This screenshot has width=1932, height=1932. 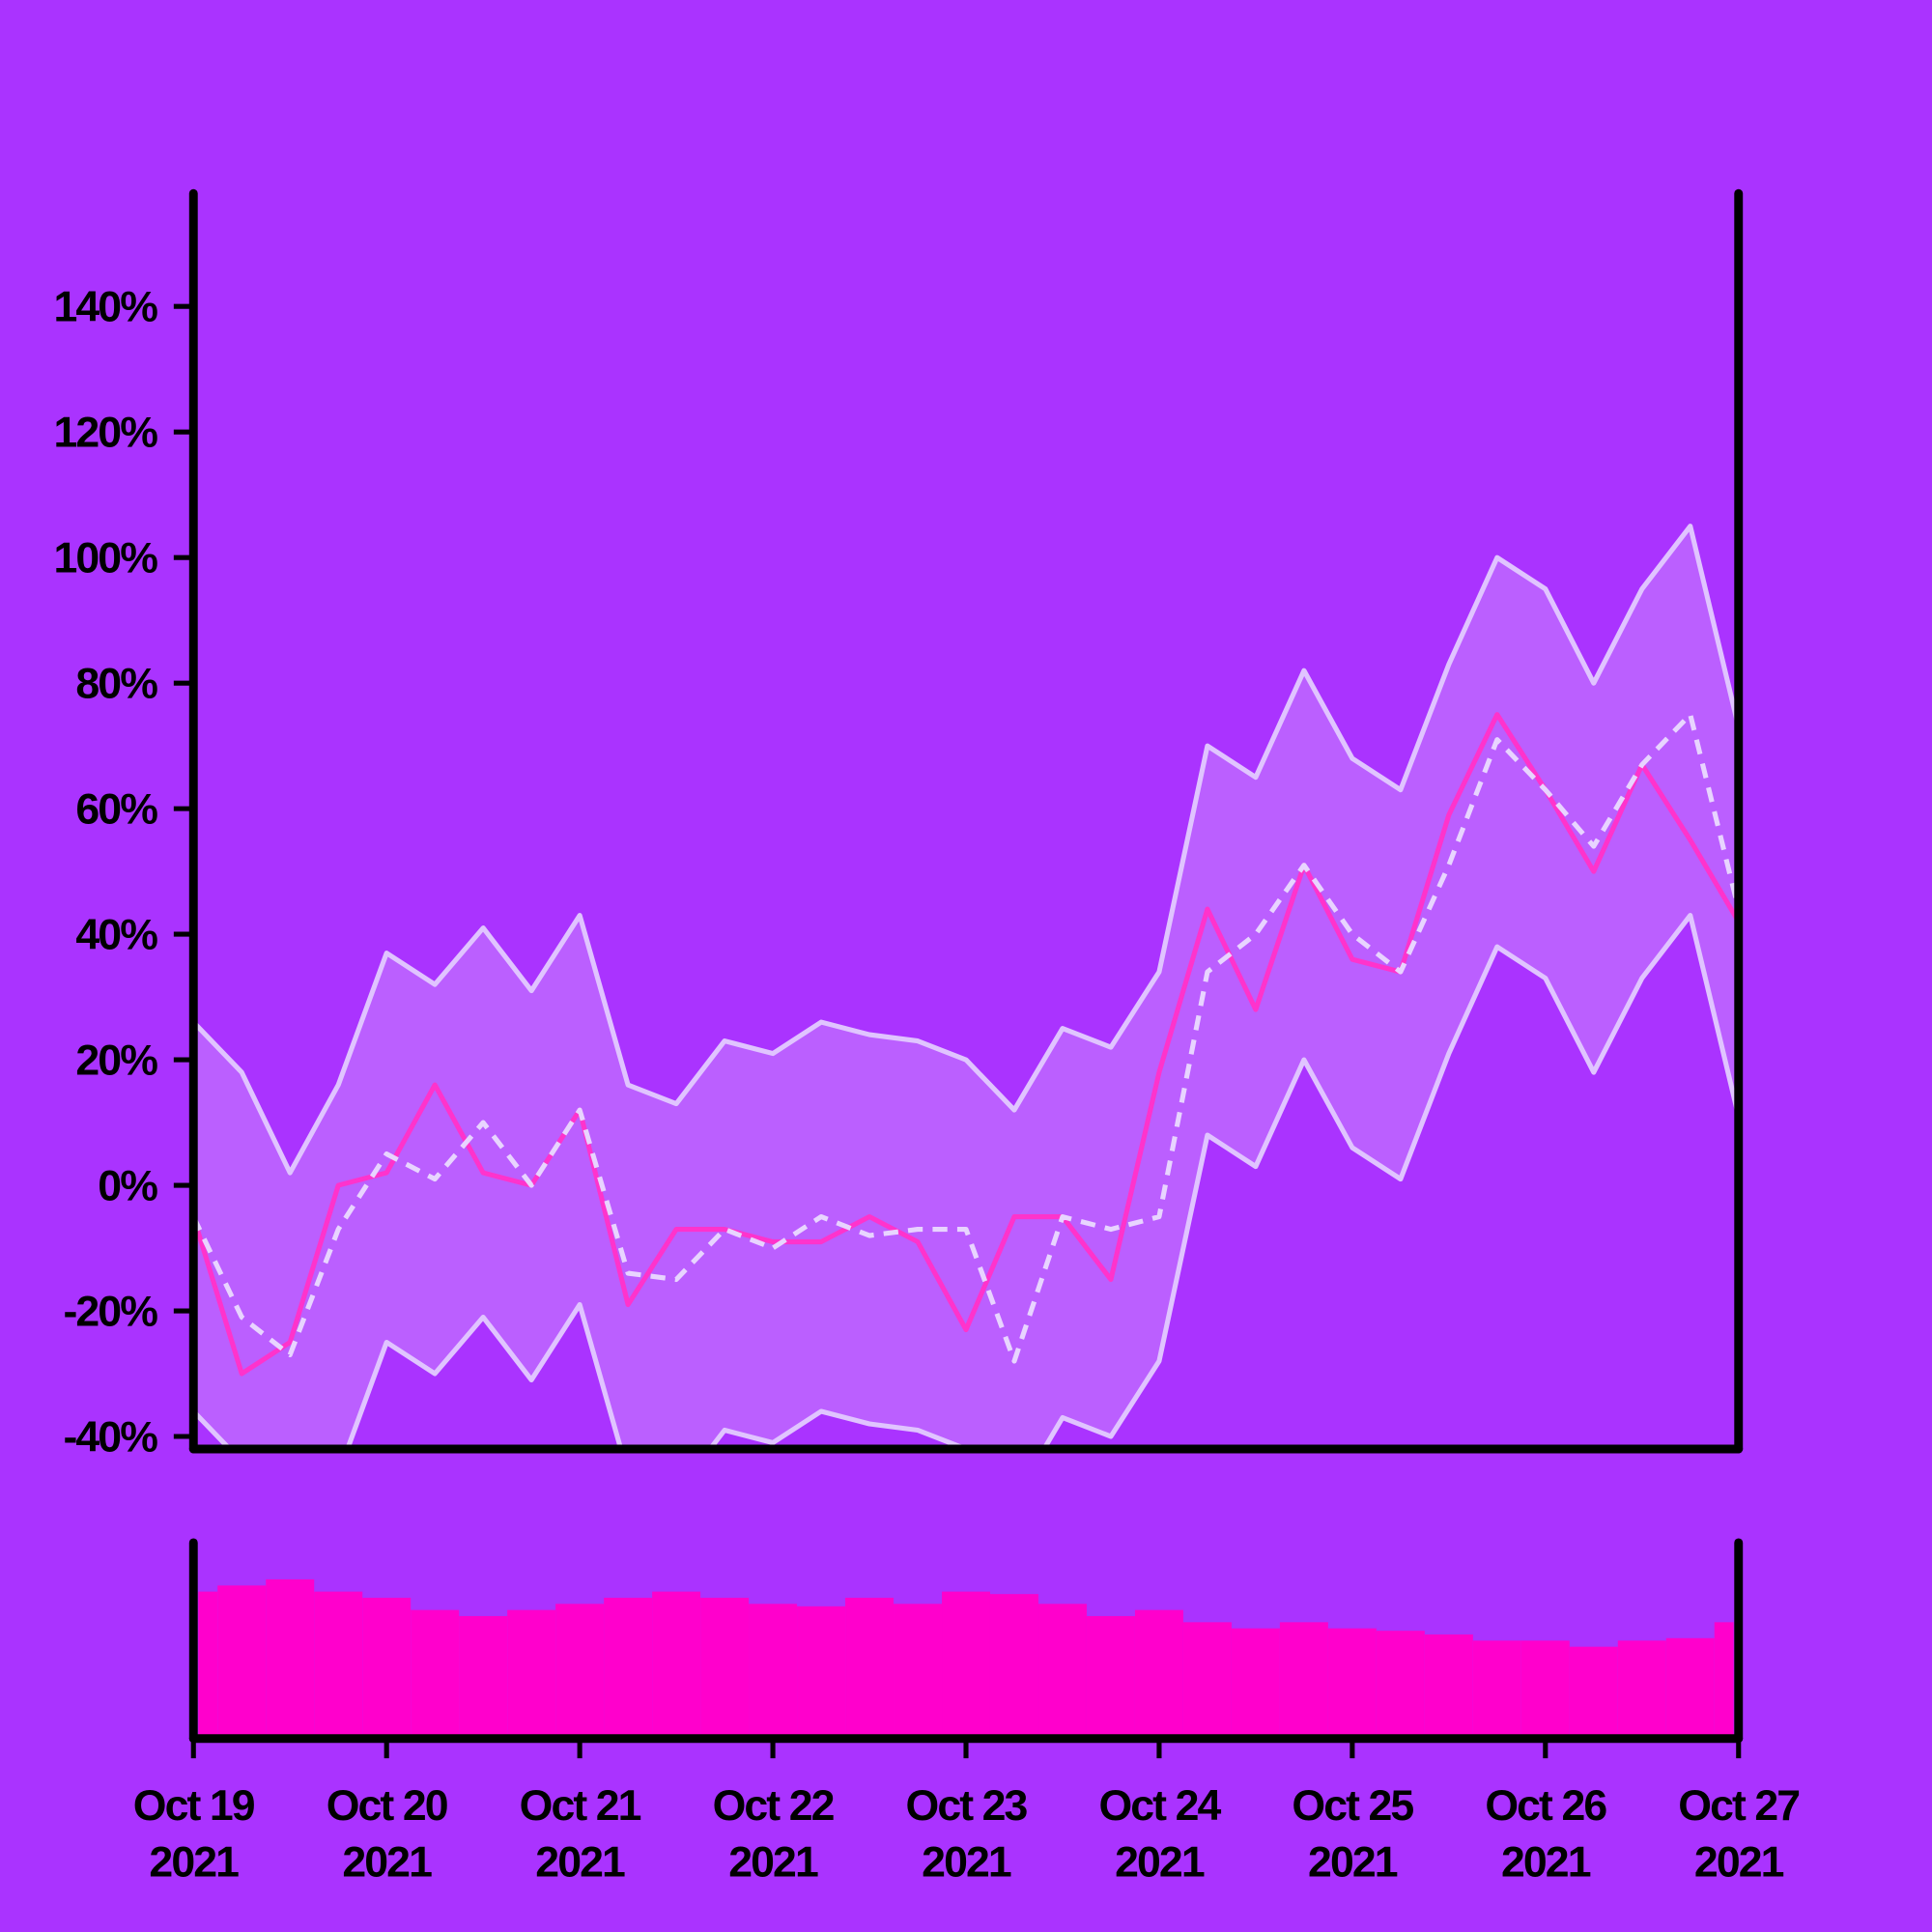 I want to click on x-tick-label: Oct 20 2021, so click(x=387, y=1834).